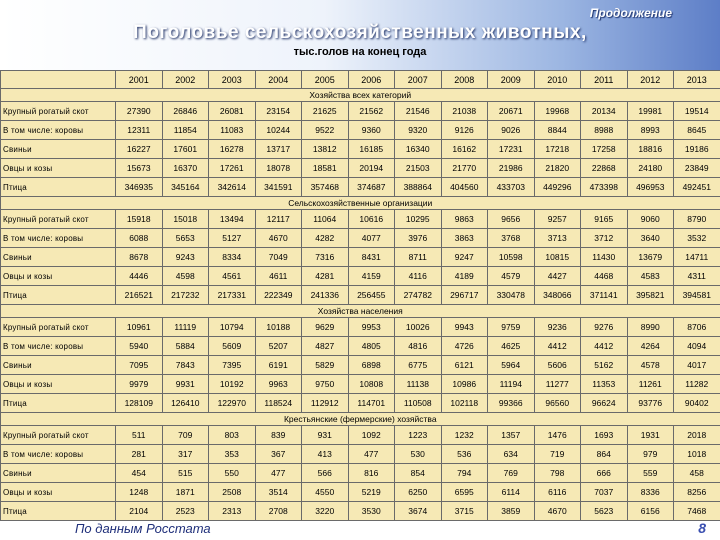 Image resolution: width=720 pixels, height=540 pixels. Describe the element at coordinates (325, 511) in the screenshot. I see `value-cell: 3220` at that location.